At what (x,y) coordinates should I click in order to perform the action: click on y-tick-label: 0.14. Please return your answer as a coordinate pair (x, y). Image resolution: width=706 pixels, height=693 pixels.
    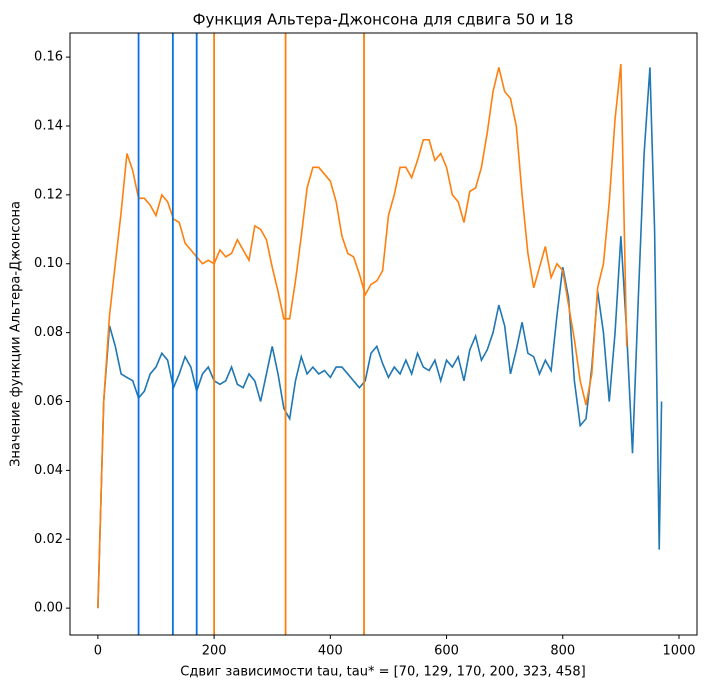
    Looking at the image, I should click on (48, 125).